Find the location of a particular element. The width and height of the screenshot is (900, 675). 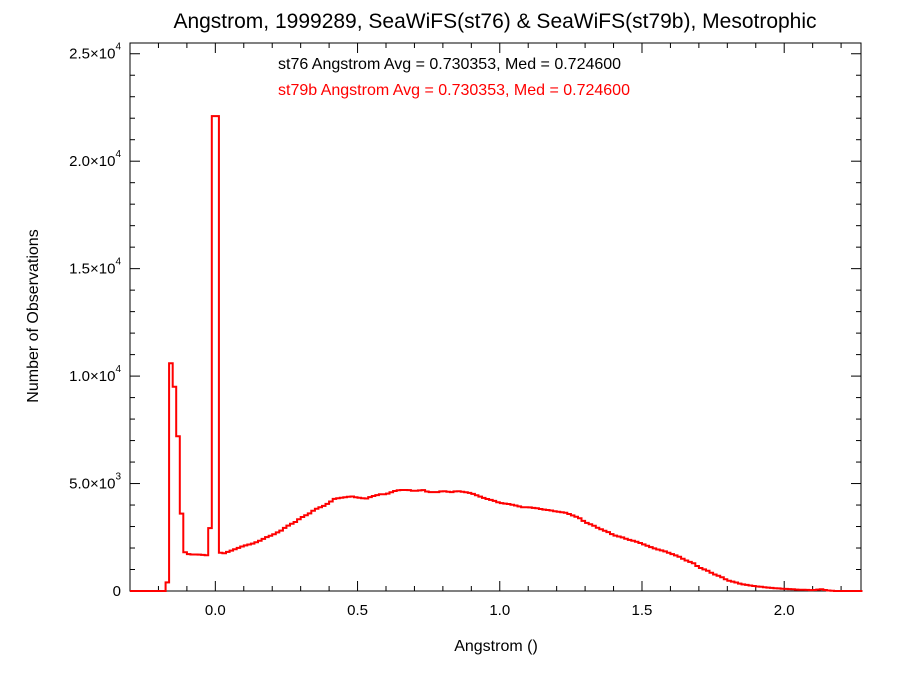

y-tick-label: 5.0×10³ is located at coordinates (95, 482).